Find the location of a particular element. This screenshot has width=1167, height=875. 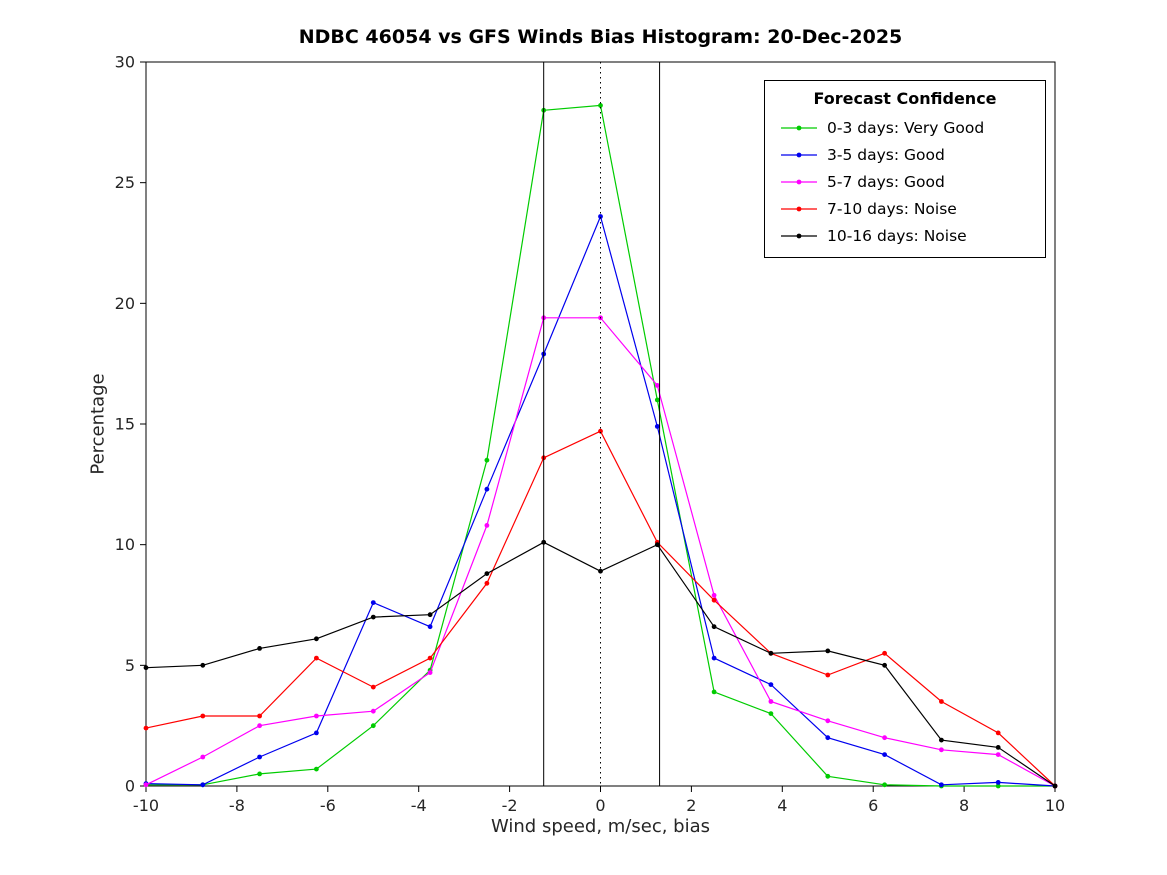

legend-entry: 3-5 days: Good is located at coordinates (905, 154).